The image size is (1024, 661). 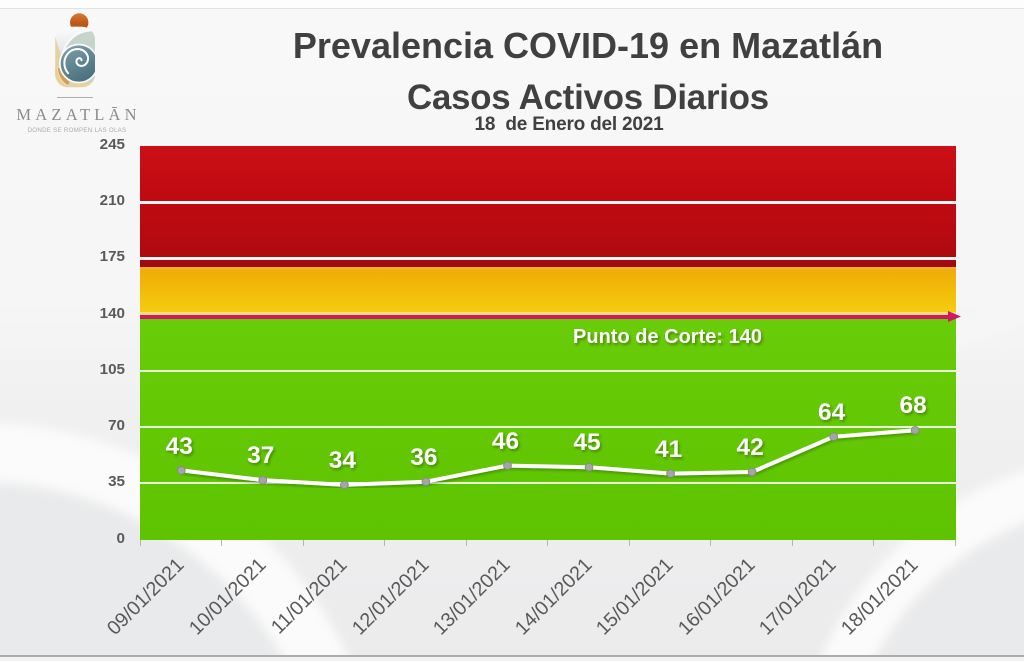 I want to click on svg-text: MAZATLĀN, so click(x=78, y=114).